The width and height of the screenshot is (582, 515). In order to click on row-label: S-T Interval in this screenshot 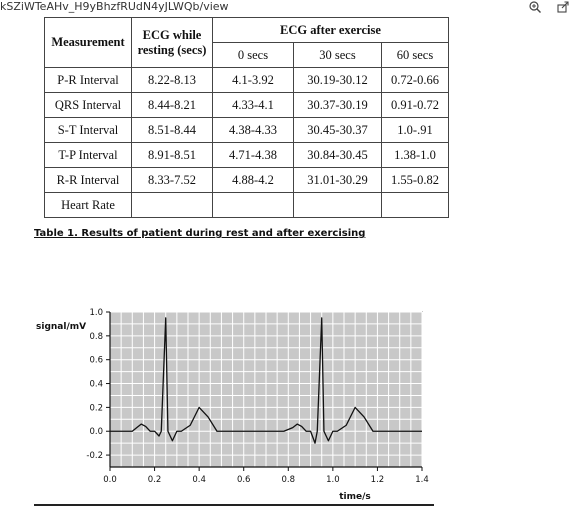, I will do `click(88, 130)`.